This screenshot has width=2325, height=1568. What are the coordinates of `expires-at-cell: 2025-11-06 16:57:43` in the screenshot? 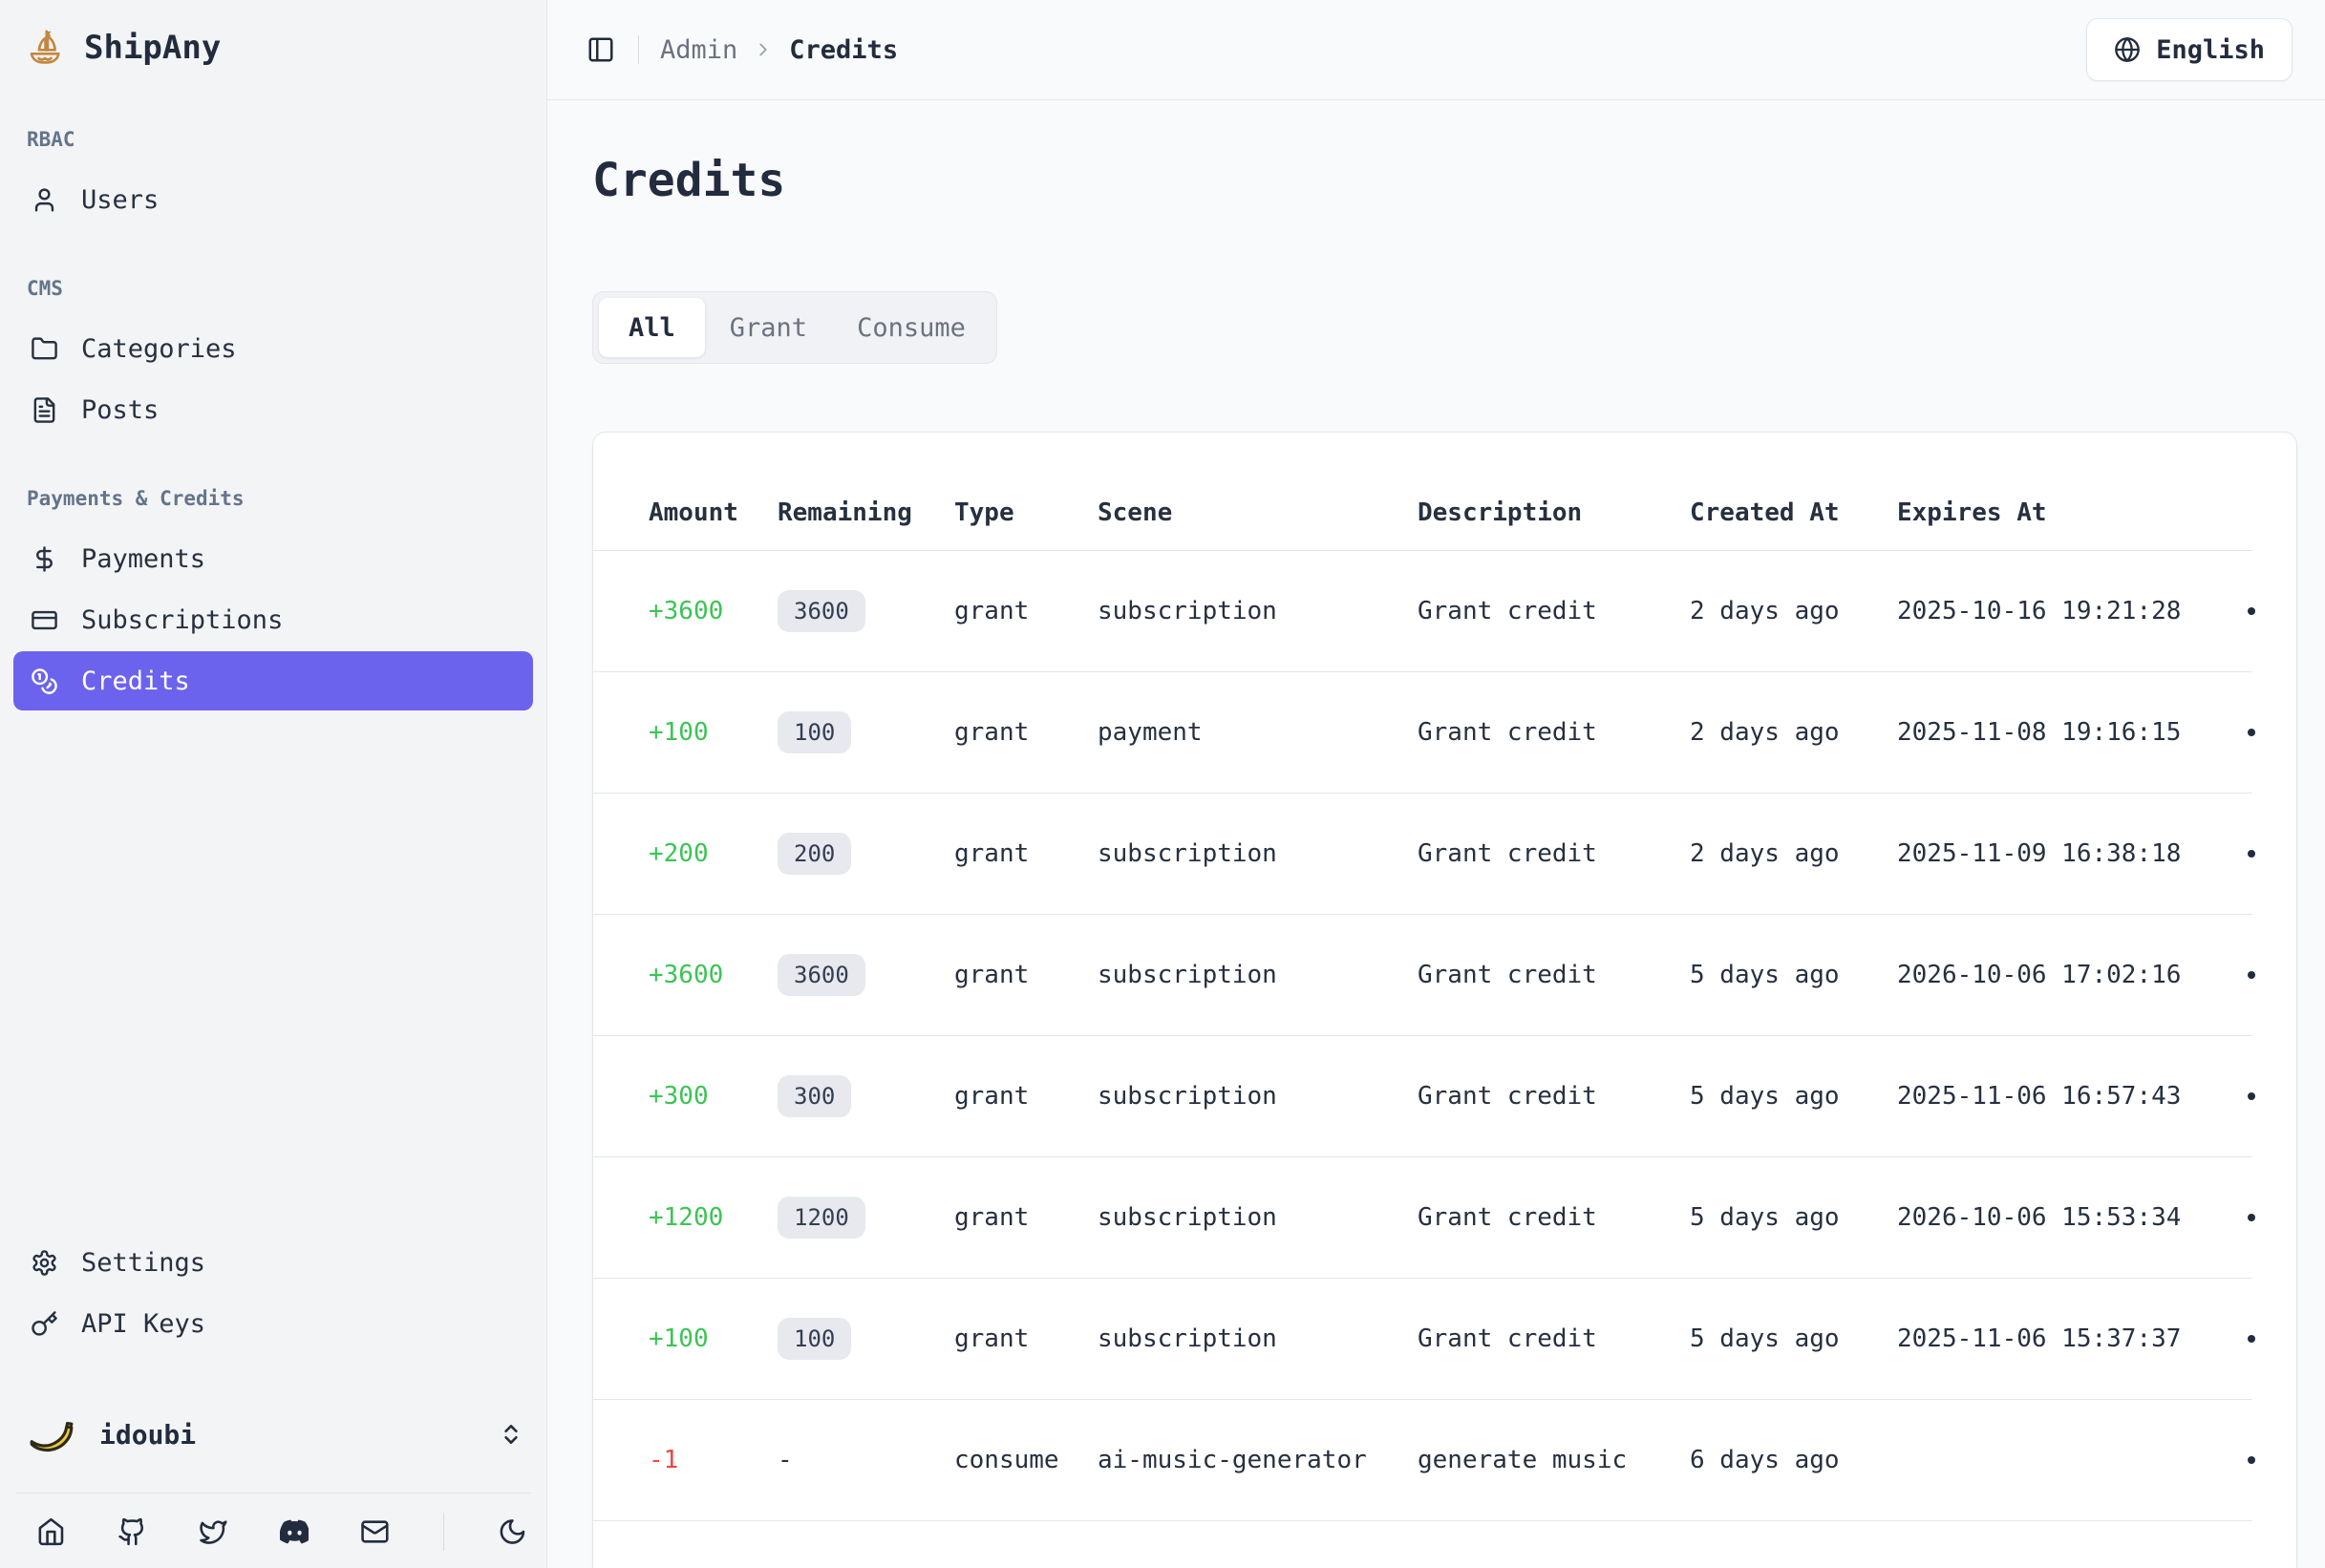 It's located at (2039, 1096).